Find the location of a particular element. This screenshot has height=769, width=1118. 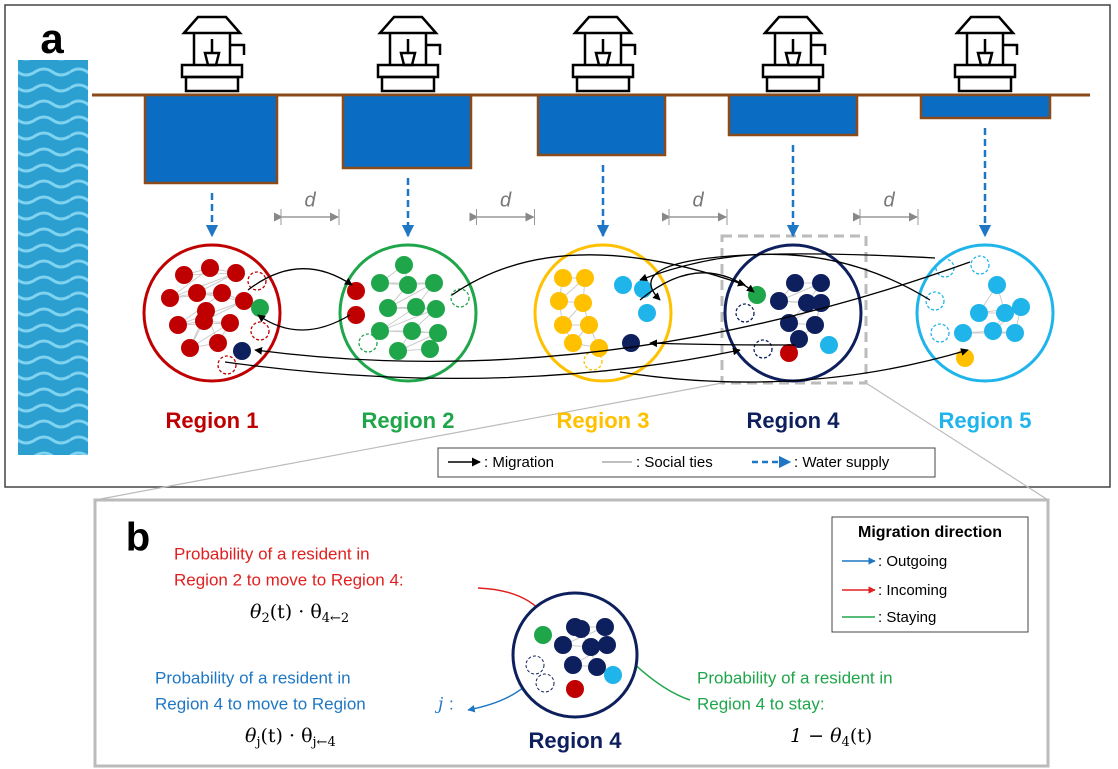

formula: θ2(t) · θ4←2 is located at coordinates (299, 613).